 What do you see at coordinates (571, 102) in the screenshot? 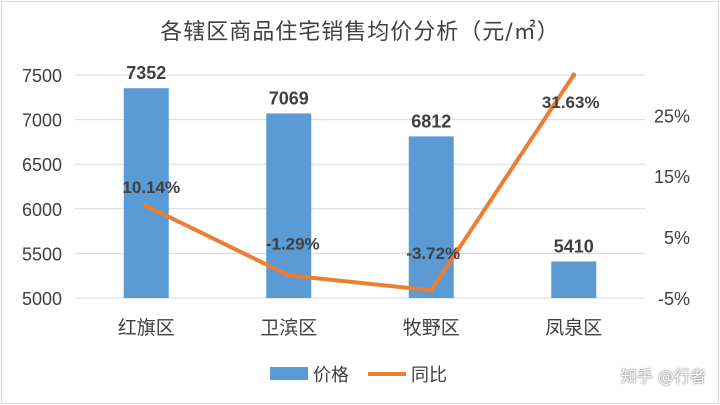
I see `line-value-label: 31.63%` at bounding box center [571, 102].